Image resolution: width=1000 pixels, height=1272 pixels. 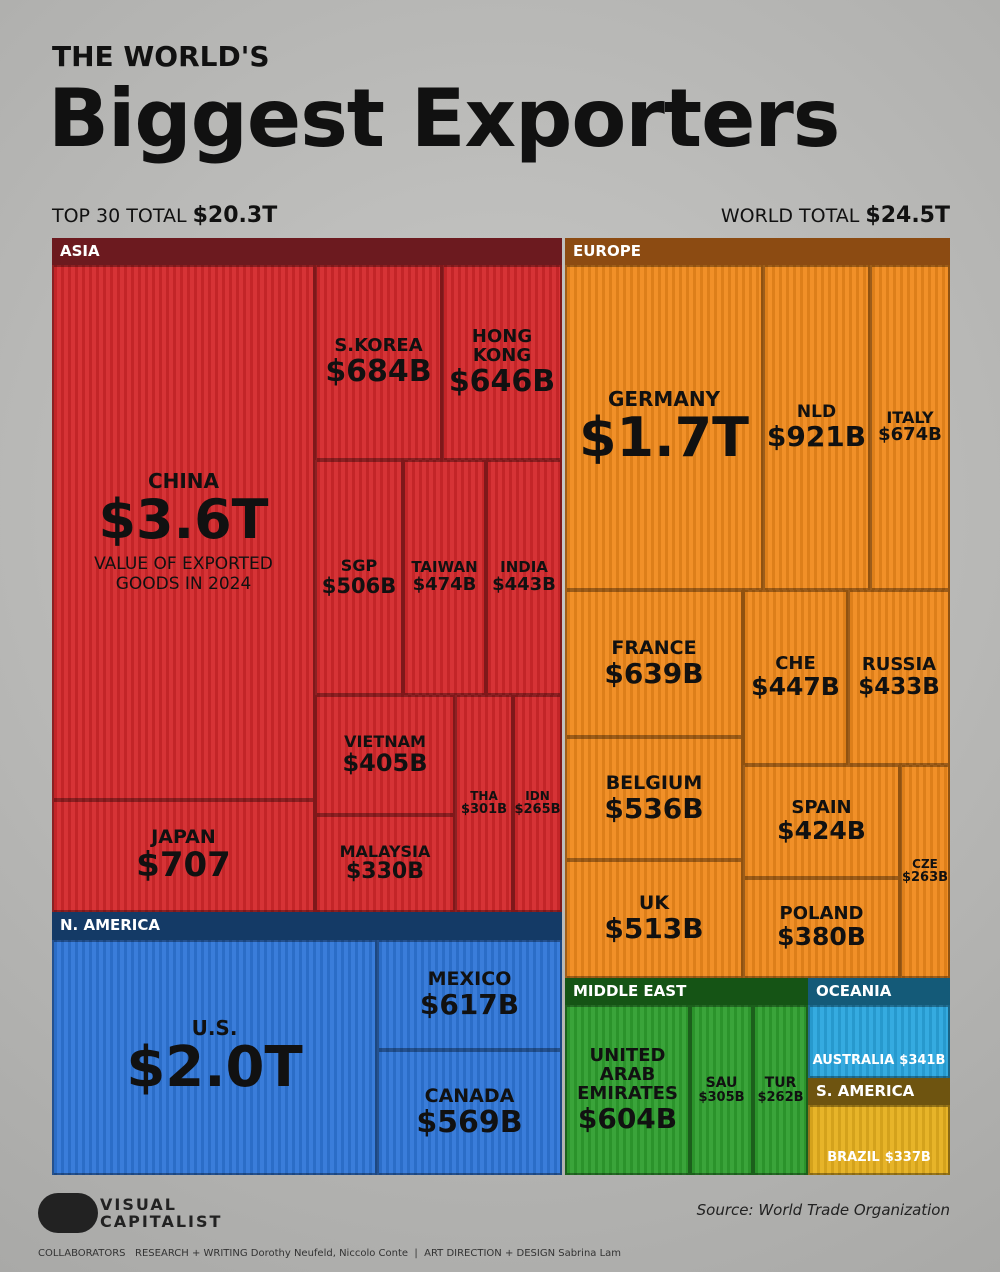 I want to click on country-name: GERMANY, so click(x=664, y=398).